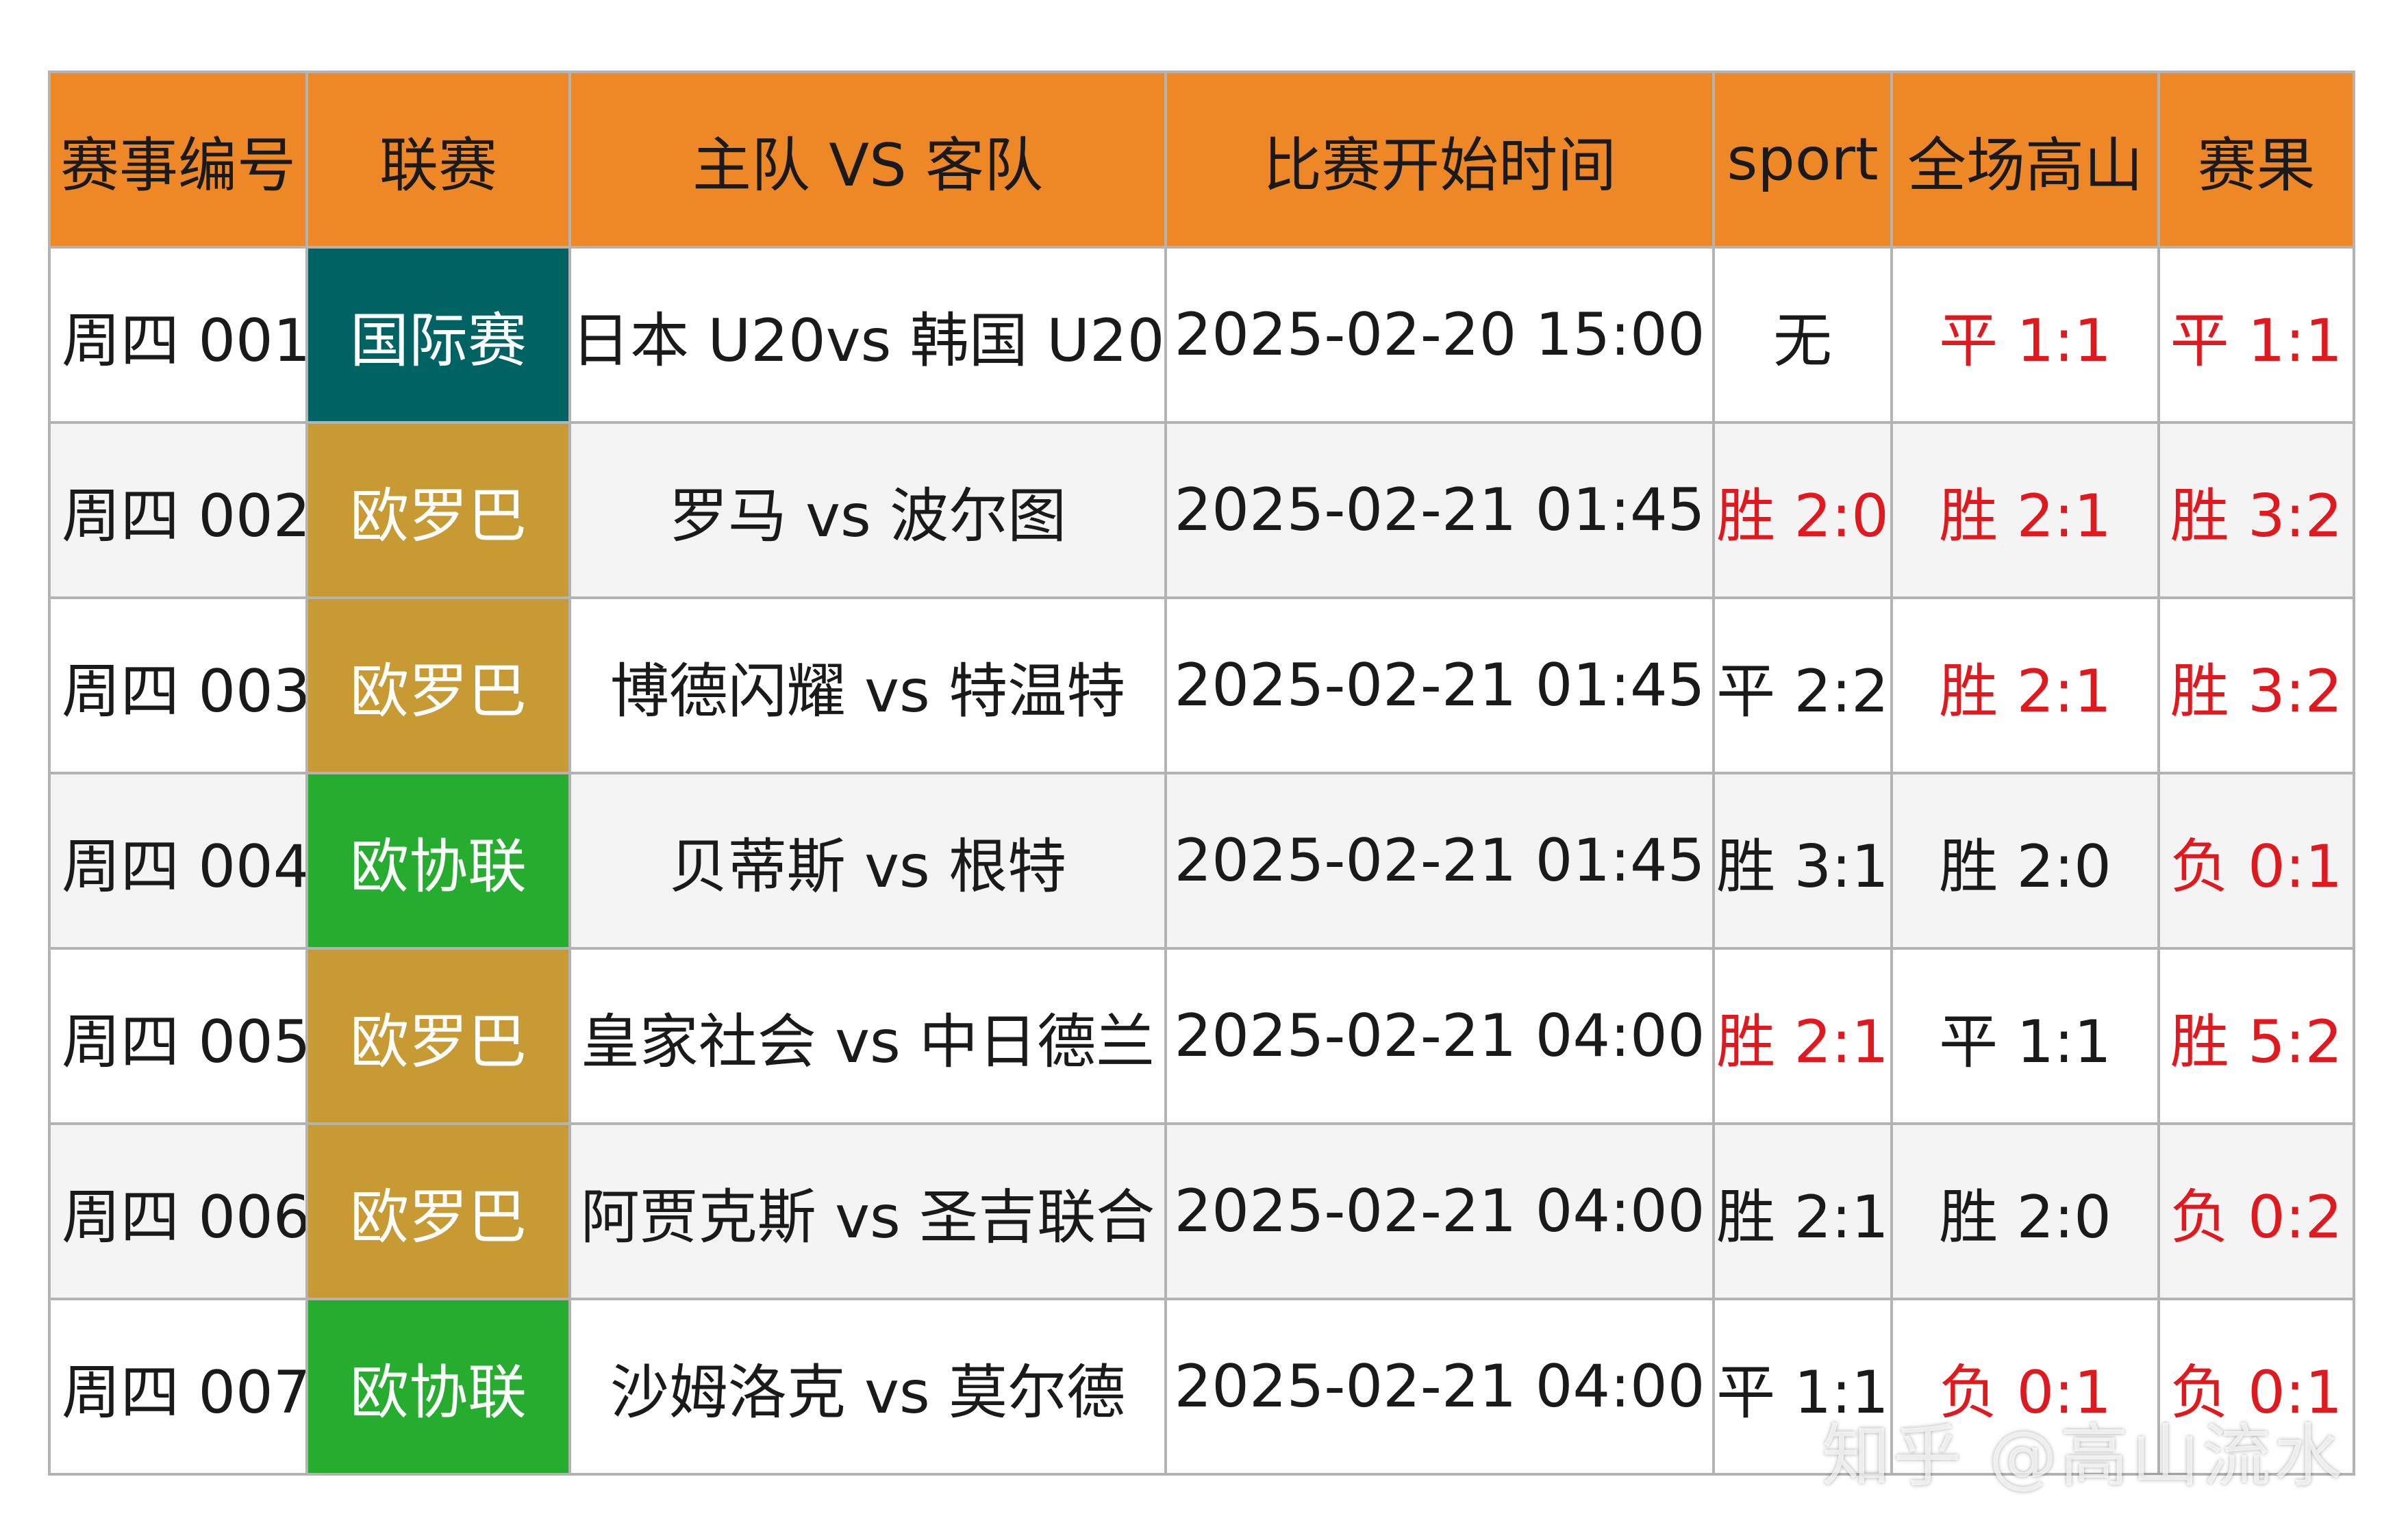  What do you see at coordinates (2256, 1211) in the screenshot?
I see `cell-result: 负 0:2` at bounding box center [2256, 1211].